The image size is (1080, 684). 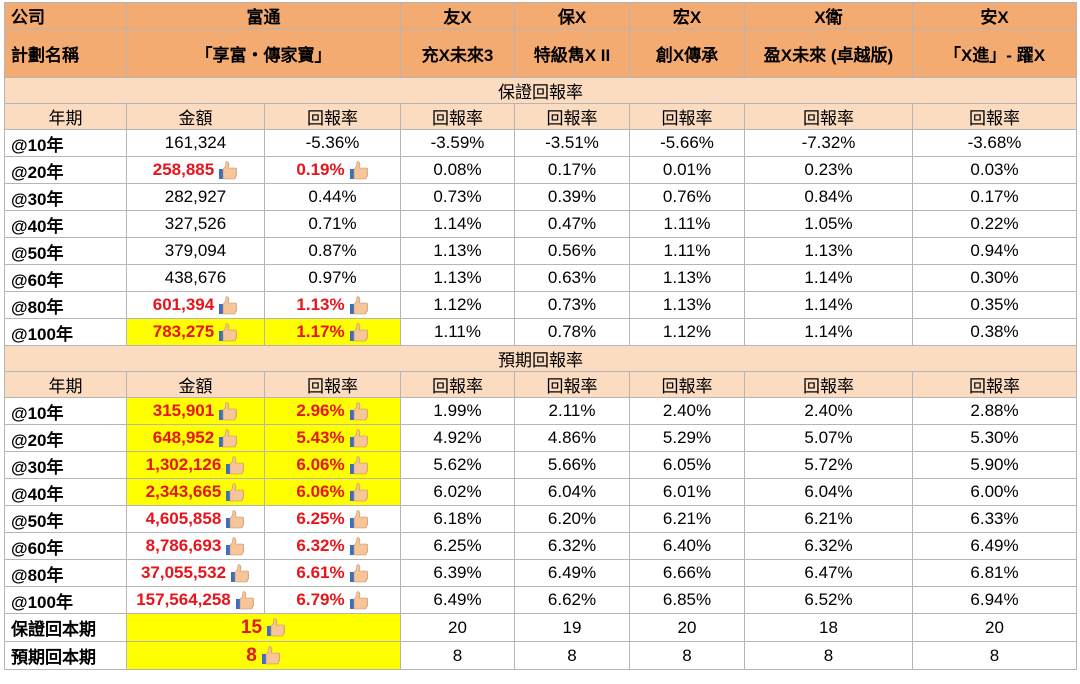 I want to click on competitor-rate-cell-text: 0.39%, so click(x=572, y=196).